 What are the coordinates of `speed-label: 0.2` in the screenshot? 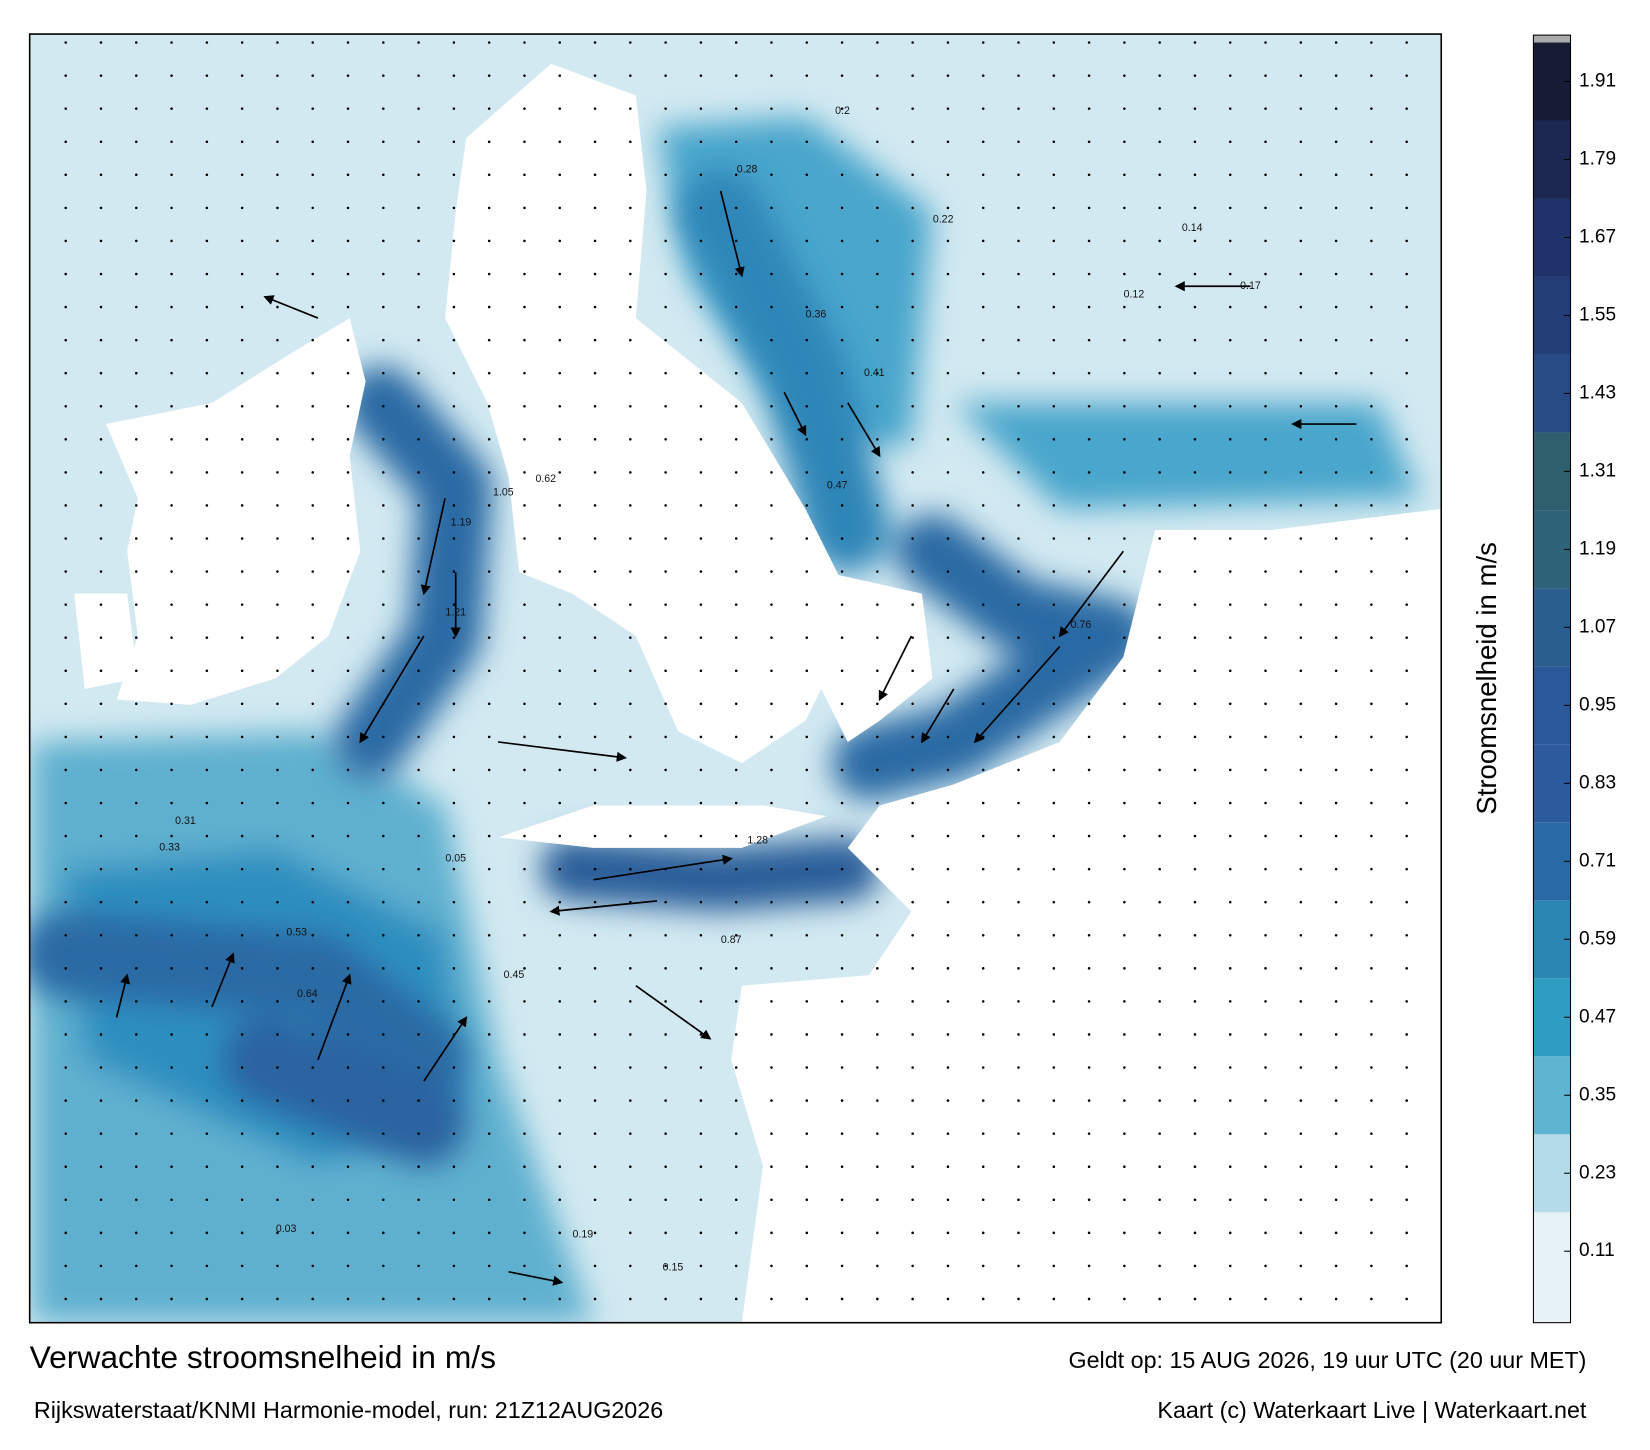 It's located at (842, 111).